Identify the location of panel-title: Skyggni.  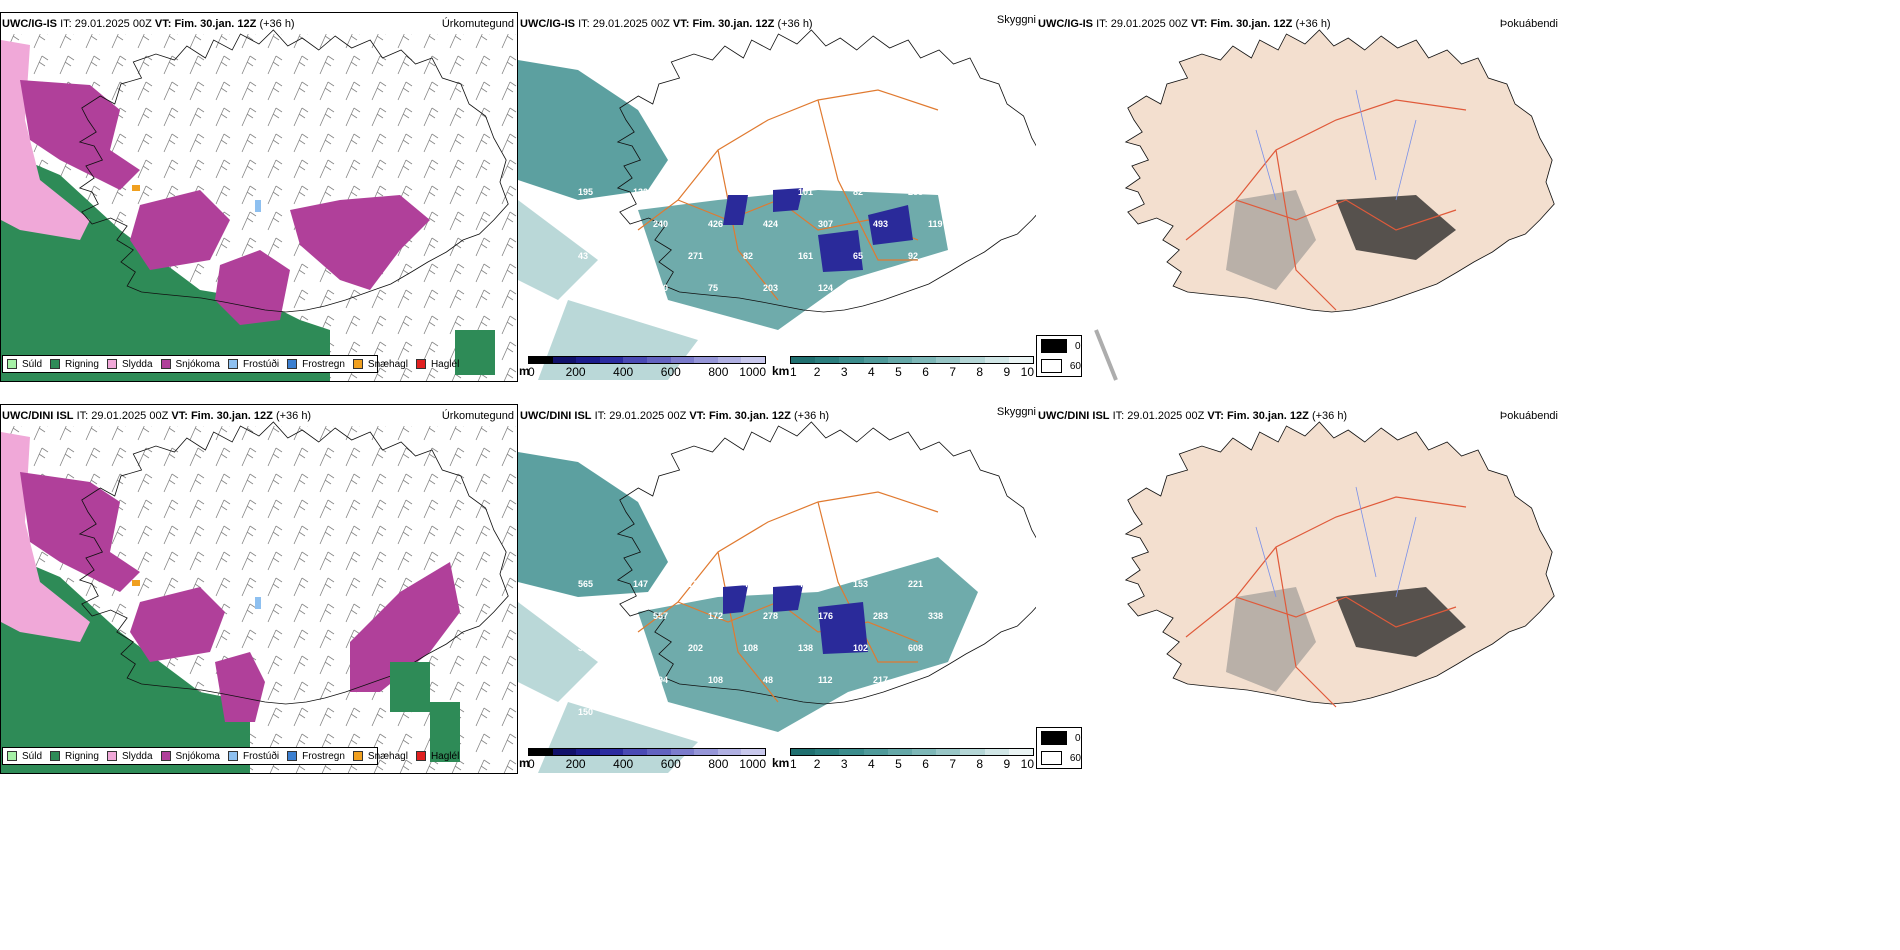
(1016, 412).